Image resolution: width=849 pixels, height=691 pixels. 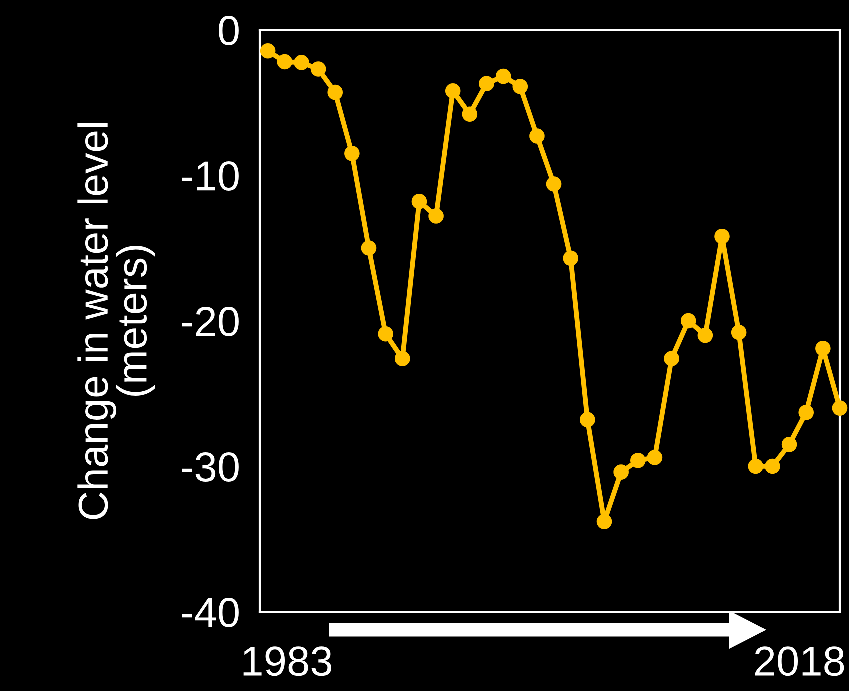 What do you see at coordinates (229, 31) in the screenshot?
I see `y-tick-label: 0` at bounding box center [229, 31].